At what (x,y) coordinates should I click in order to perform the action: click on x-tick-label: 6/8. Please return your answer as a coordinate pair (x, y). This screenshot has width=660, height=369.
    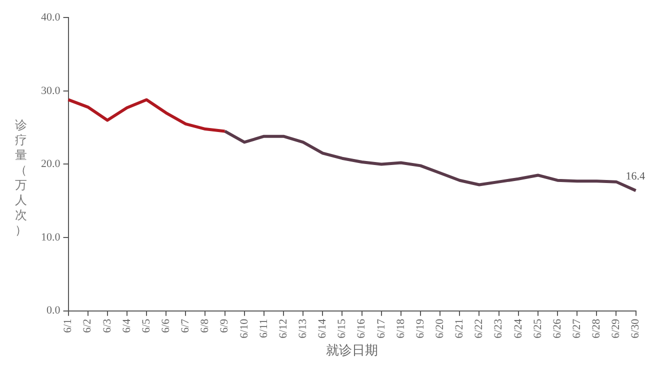
    Looking at the image, I should click on (205, 325).